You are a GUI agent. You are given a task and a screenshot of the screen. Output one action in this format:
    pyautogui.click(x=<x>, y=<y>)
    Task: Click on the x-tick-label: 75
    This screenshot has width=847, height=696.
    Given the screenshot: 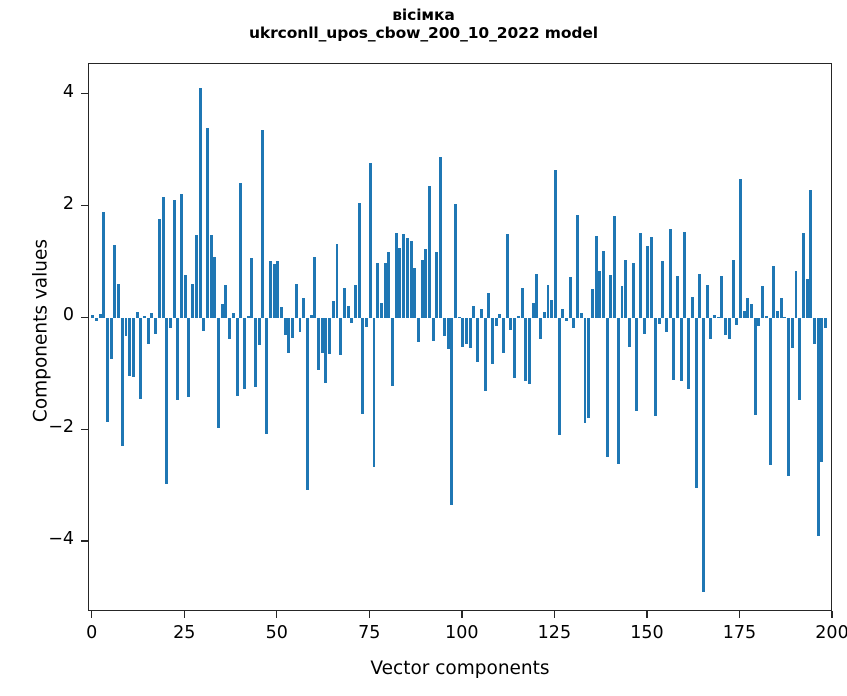 What is the action you would take?
    pyautogui.click(x=369, y=633)
    